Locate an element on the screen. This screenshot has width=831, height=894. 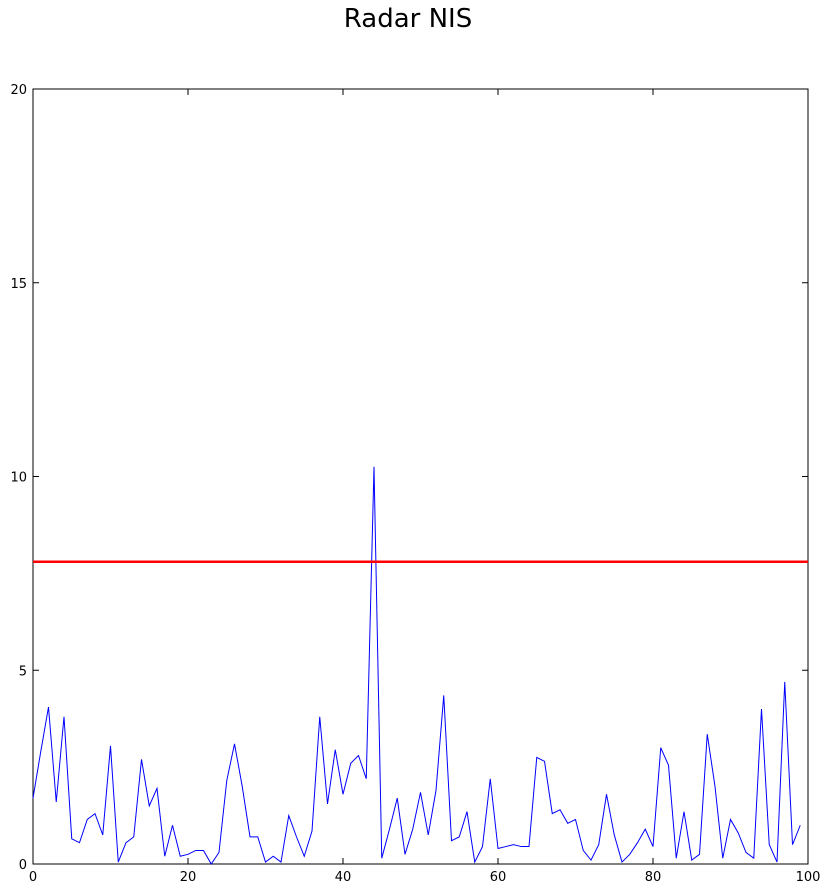
x-tick-label: 60 is located at coordinates (498, 877).